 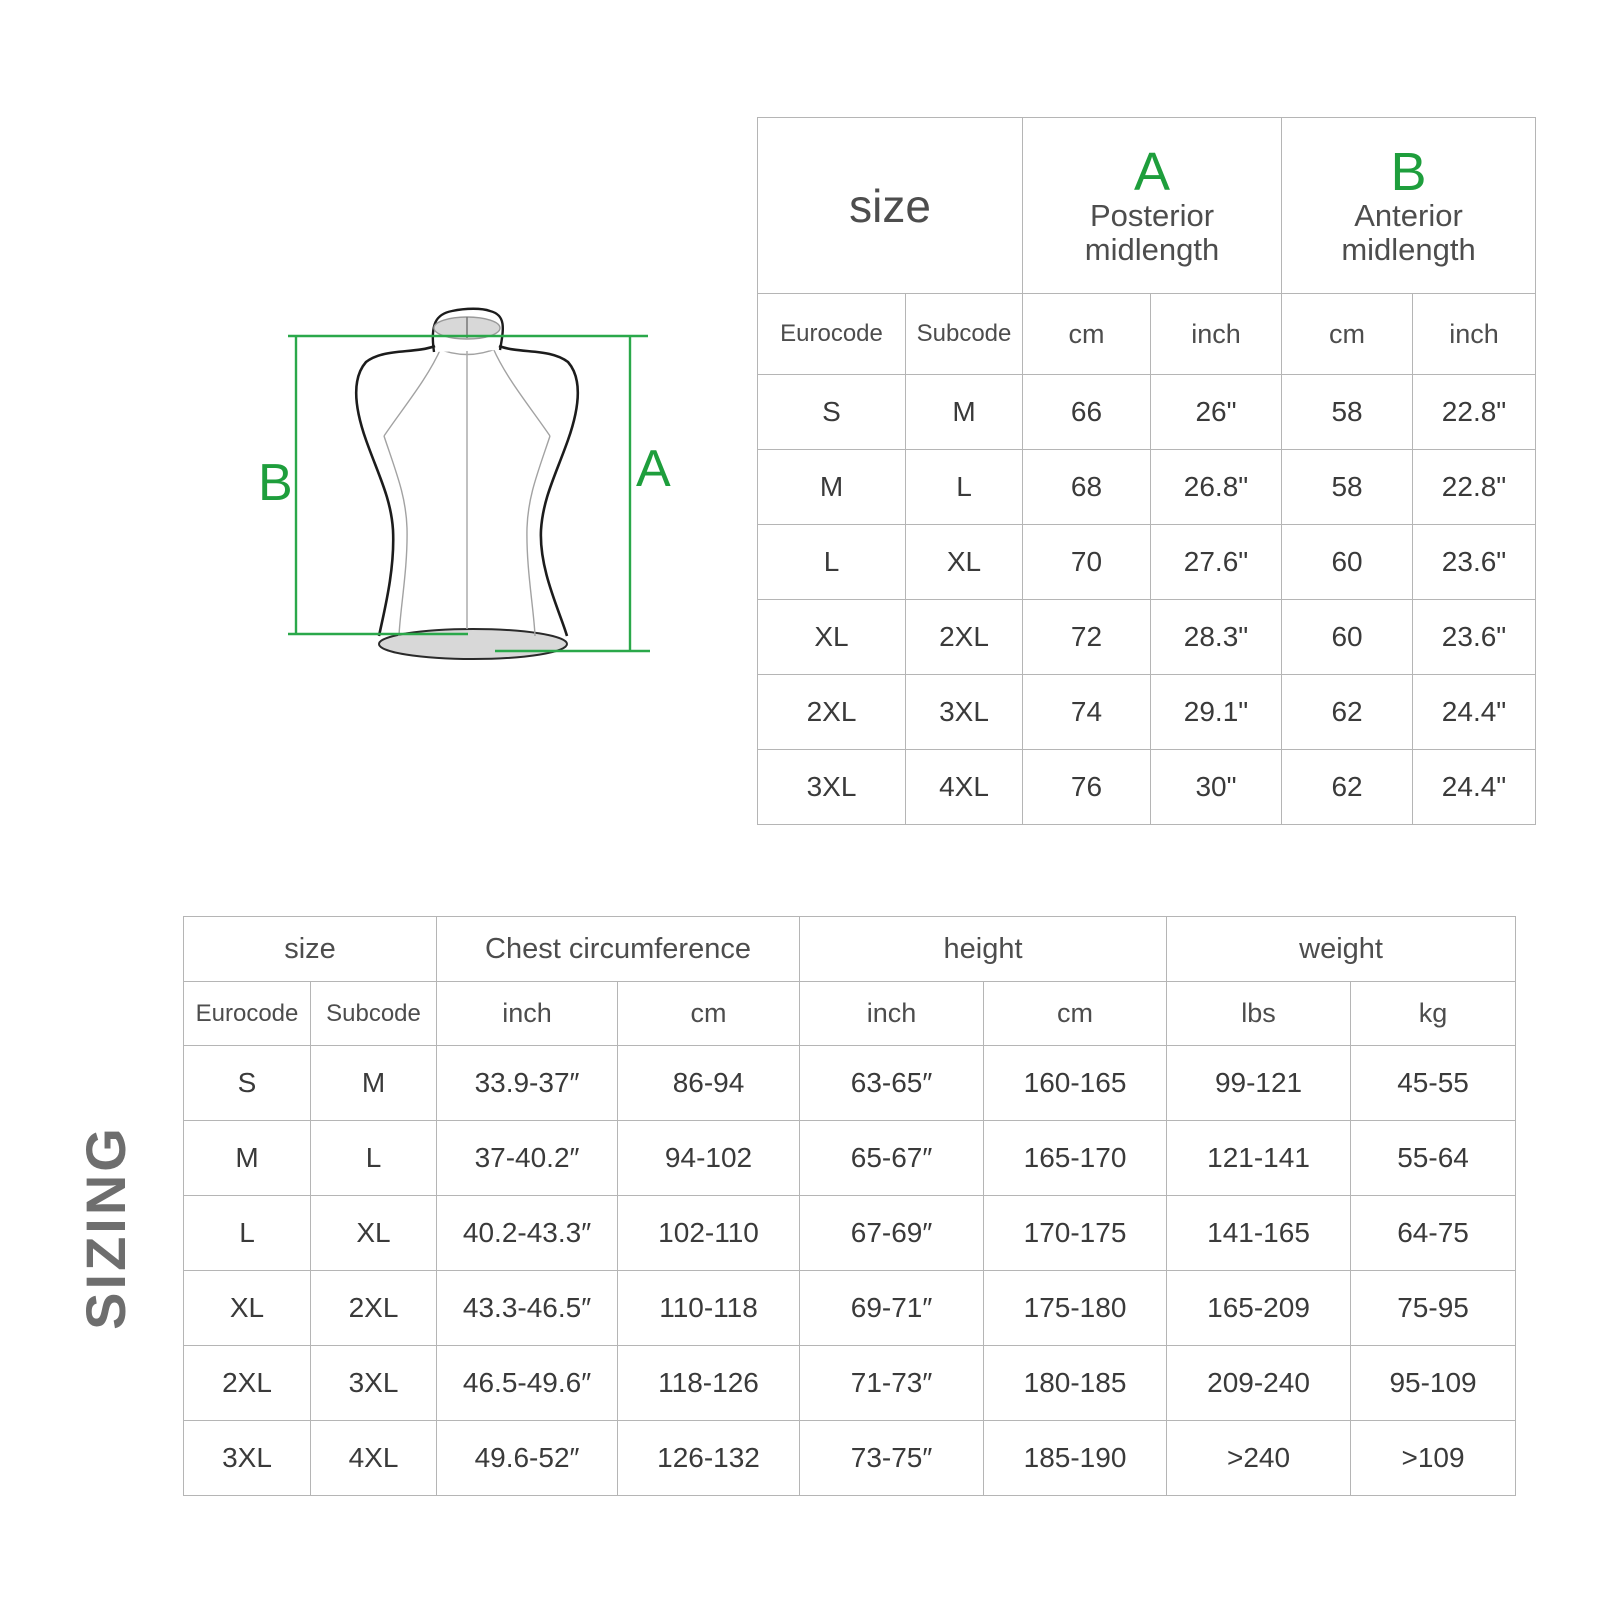 What do you see at coordinates (1474, 787) in the screenshot?
I see `table-cell: 24.4"` at bounding box center [1474, 787].